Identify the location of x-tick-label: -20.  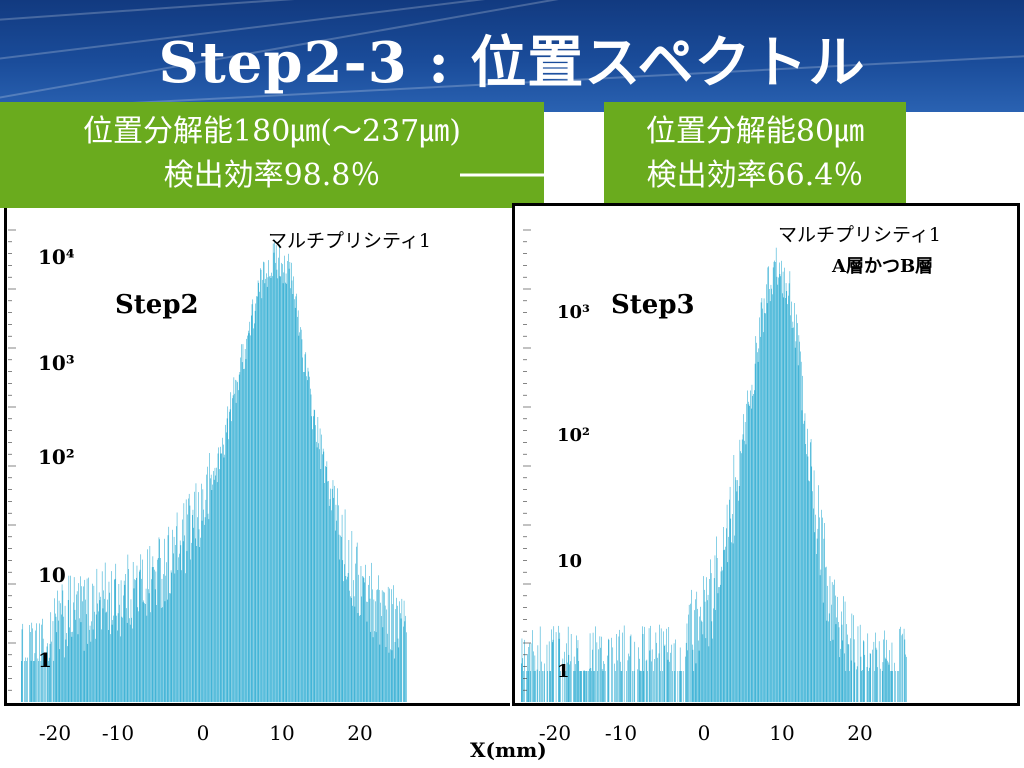
(55, 733).